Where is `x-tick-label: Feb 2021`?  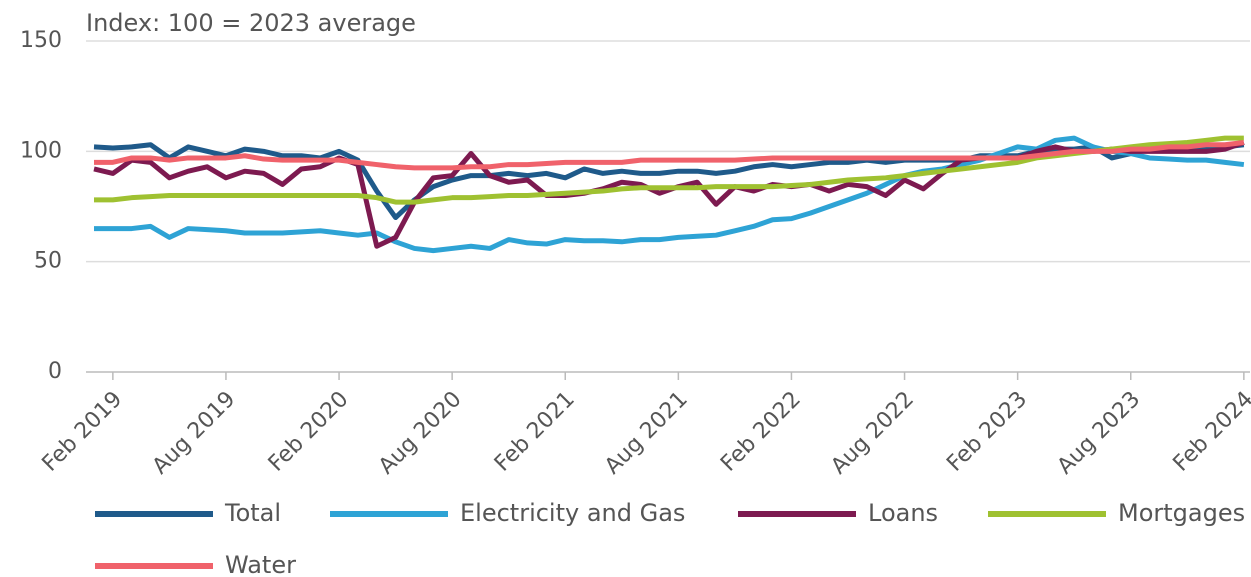 x-tick-label: Feb 2021 is located at coordinates (535, 432).